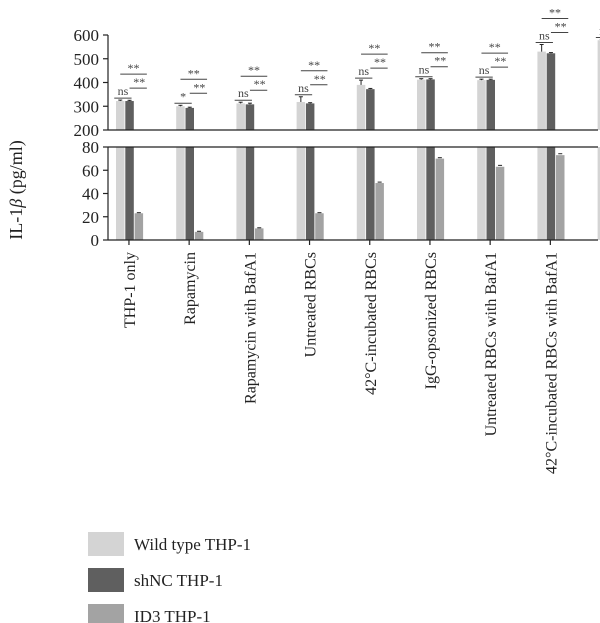  What do you see at coordinates (190, 288) in the screenshot?
I see `category-label: Rapamycin` at bounding box center [190, 288].